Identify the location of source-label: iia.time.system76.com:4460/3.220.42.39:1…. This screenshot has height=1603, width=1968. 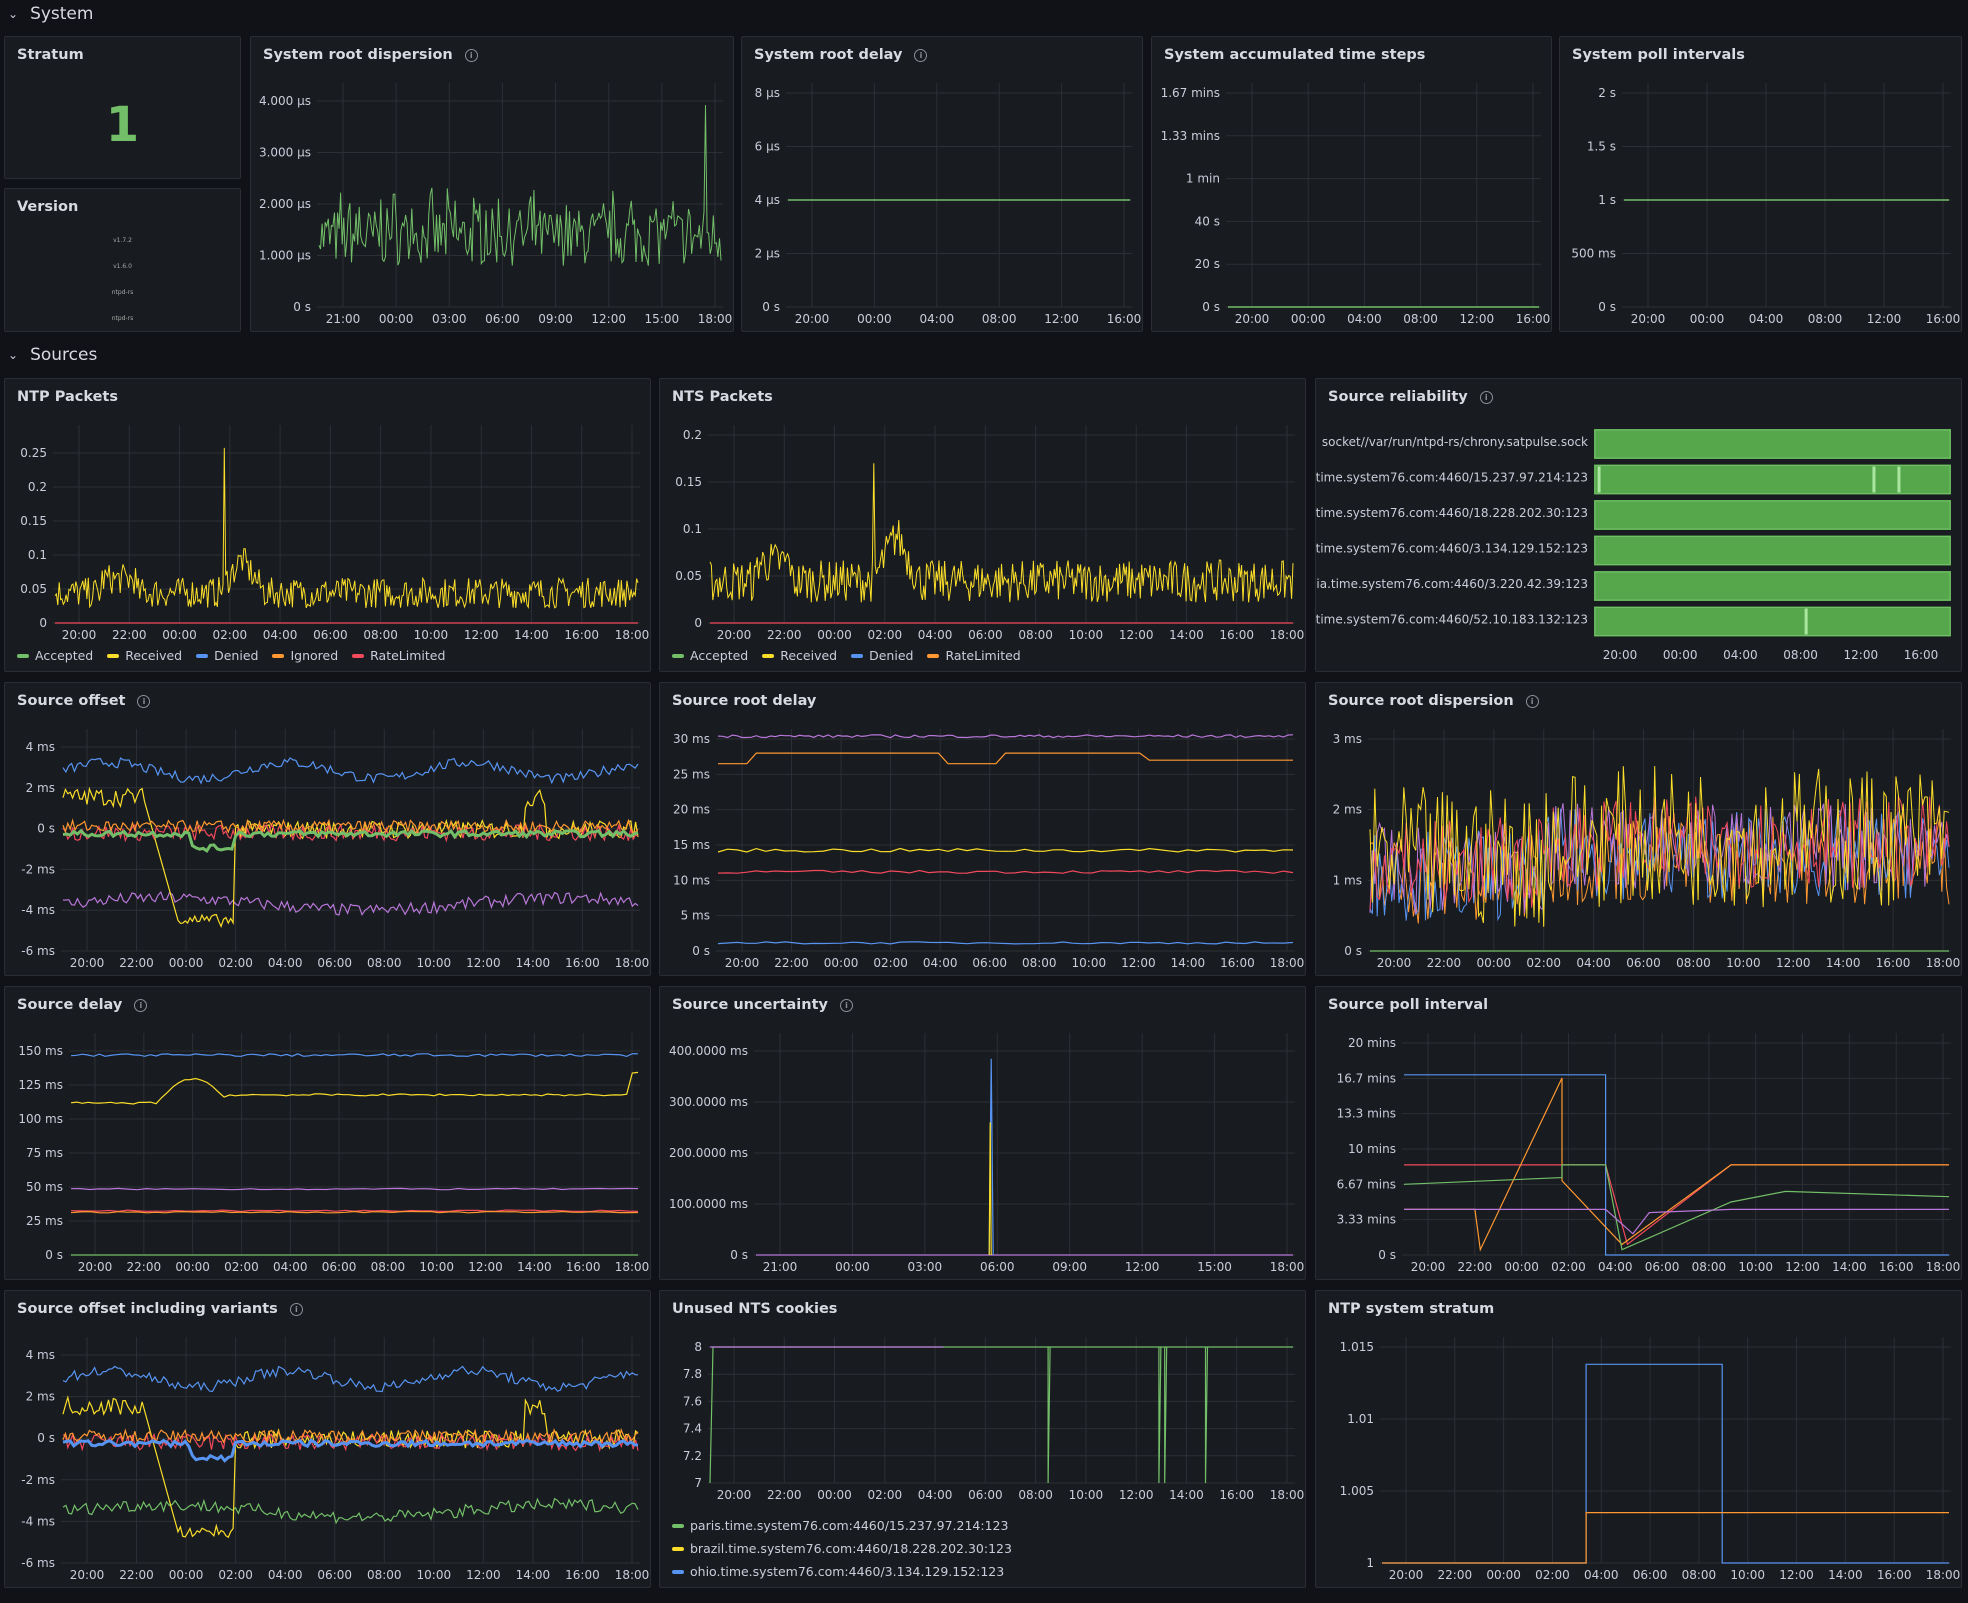
(1452, 584).